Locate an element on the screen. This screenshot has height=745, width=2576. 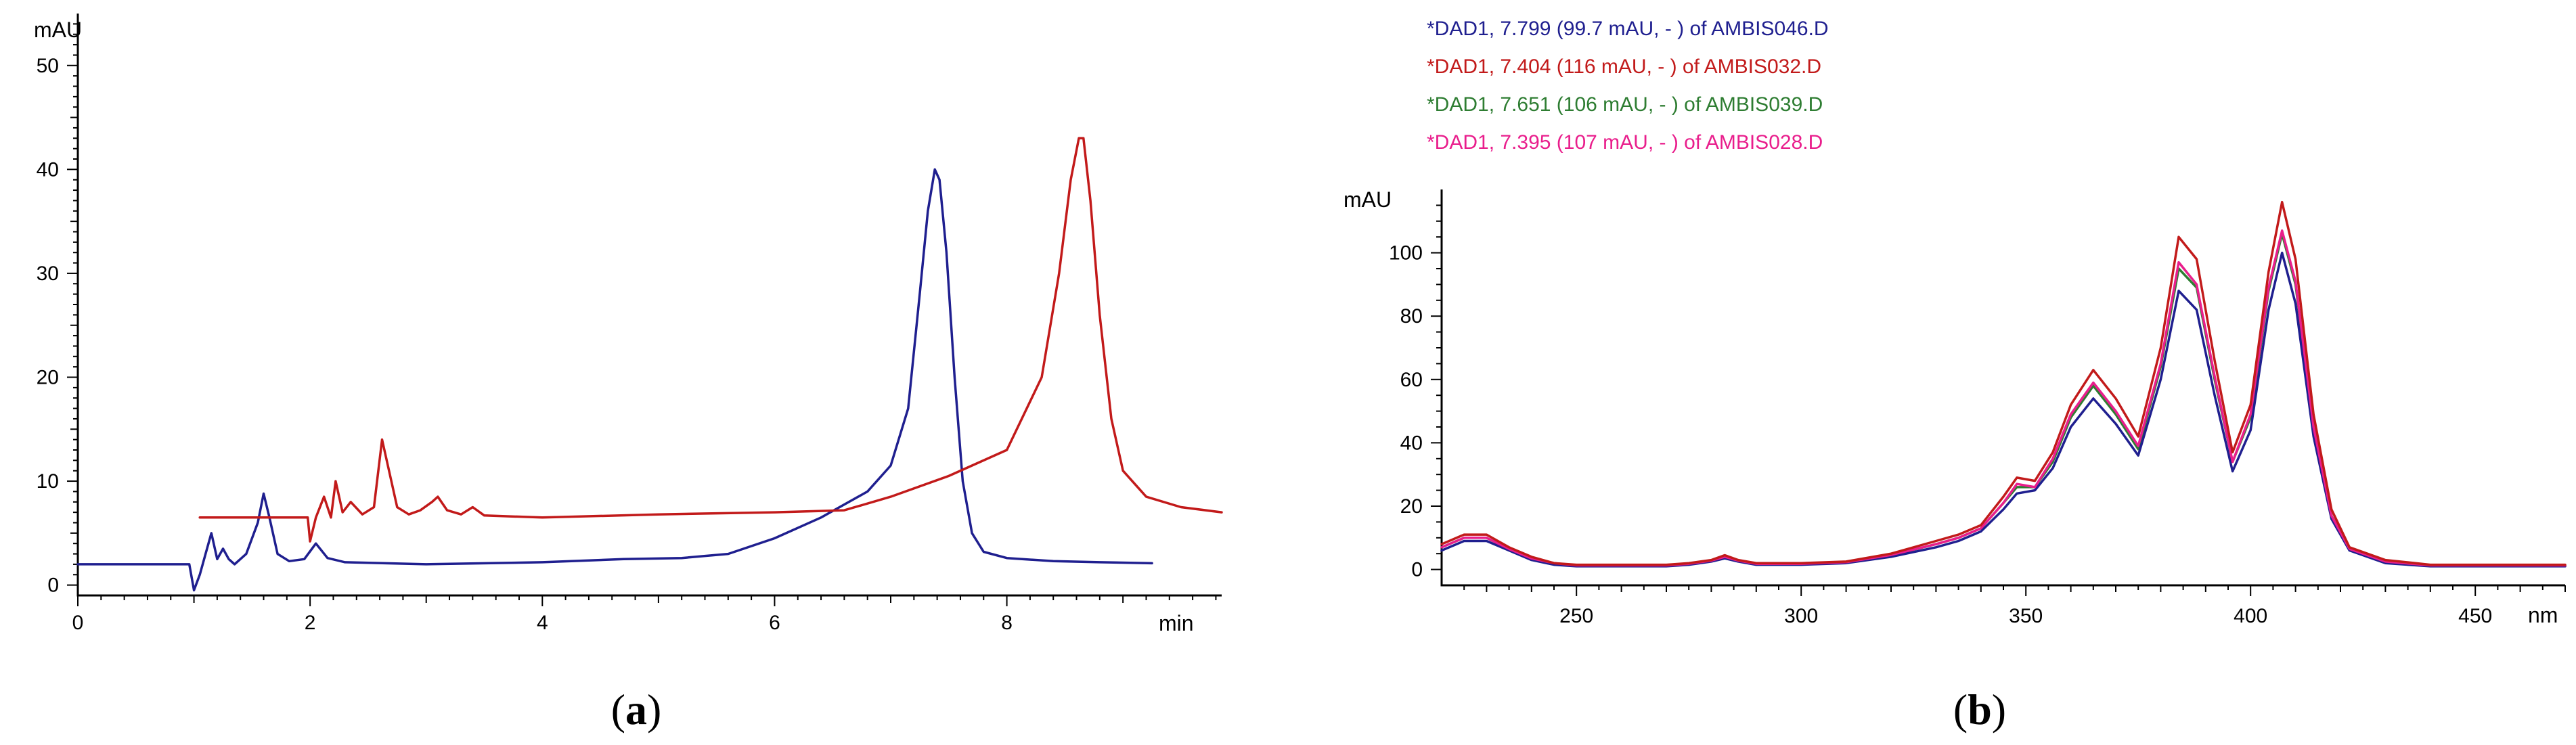
panel-letter-b: b is located at coordinates (1980, 709).